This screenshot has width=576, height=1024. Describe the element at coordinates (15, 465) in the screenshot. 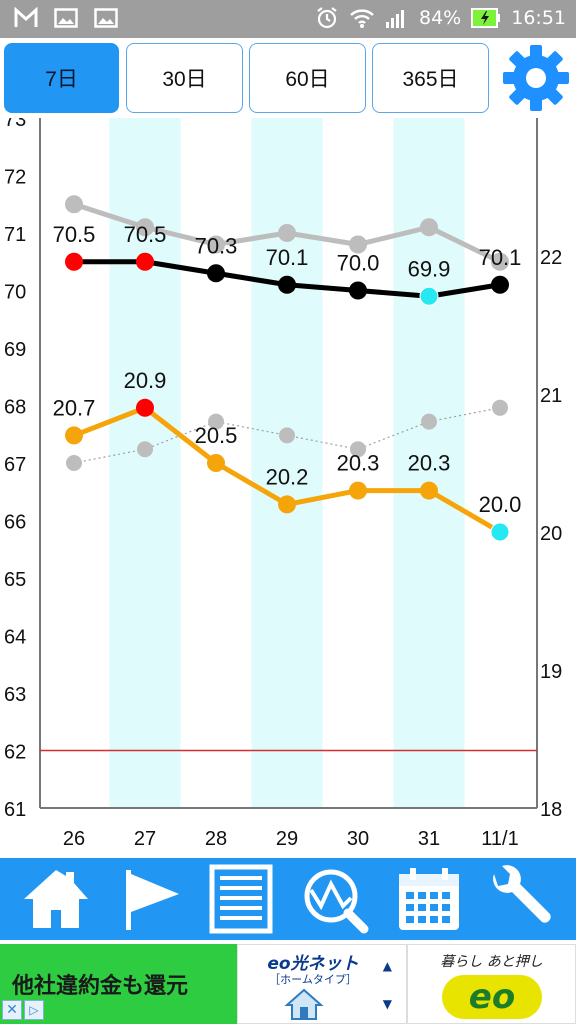

I see `left-tick-label: 67` at that location.